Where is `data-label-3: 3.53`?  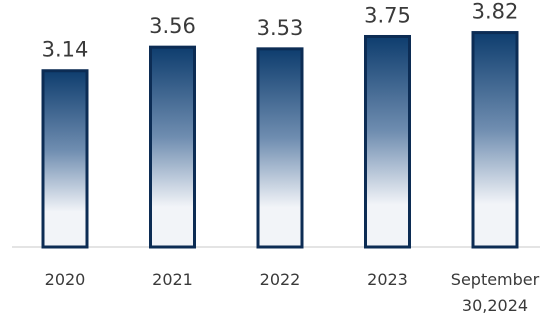
data-label-3: 3.53 is located at coordinates (280, 28).